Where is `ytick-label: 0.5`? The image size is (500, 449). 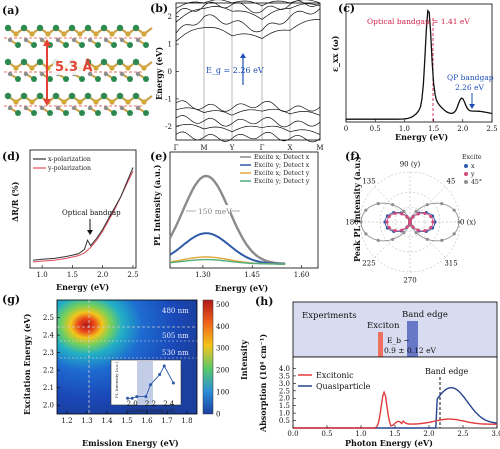 ytick-label: 0.5 is located at coordinates (284, 421).